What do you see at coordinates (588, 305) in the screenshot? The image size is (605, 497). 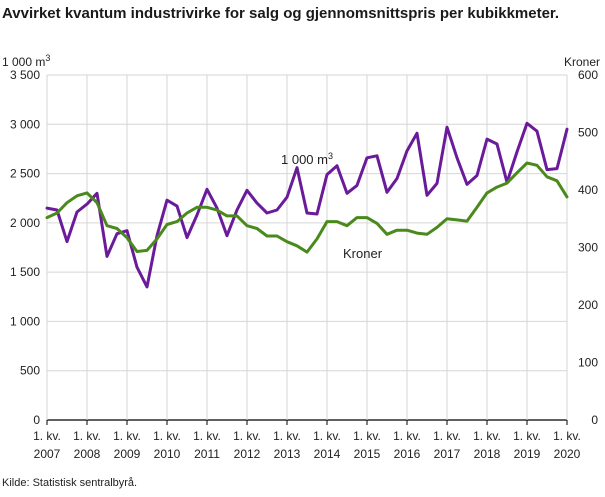 I see `right-tick-label: 200` at bounding box center [588, 305].